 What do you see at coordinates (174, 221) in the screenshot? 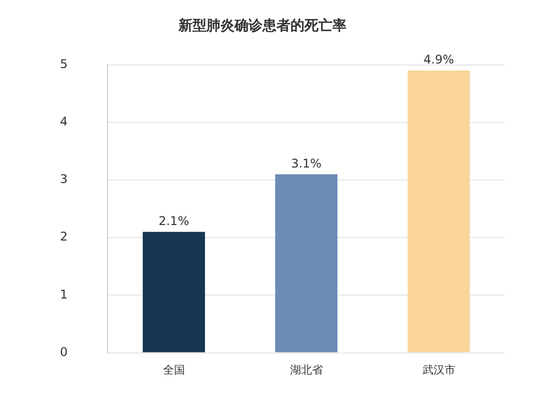
I see `data-label: 2.1%` at bounding box center [174, 221].